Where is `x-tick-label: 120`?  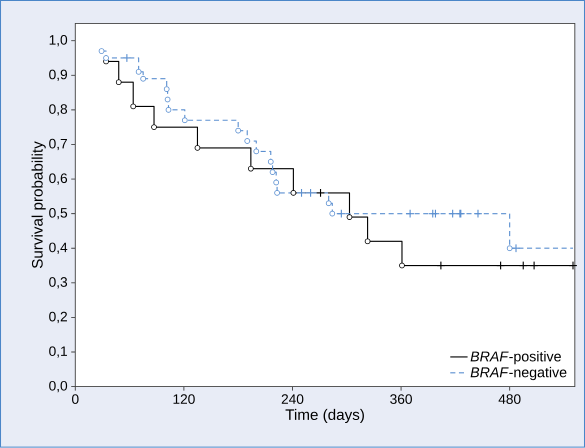 x-tick-label: 120 is located at coordinates (184, 399).